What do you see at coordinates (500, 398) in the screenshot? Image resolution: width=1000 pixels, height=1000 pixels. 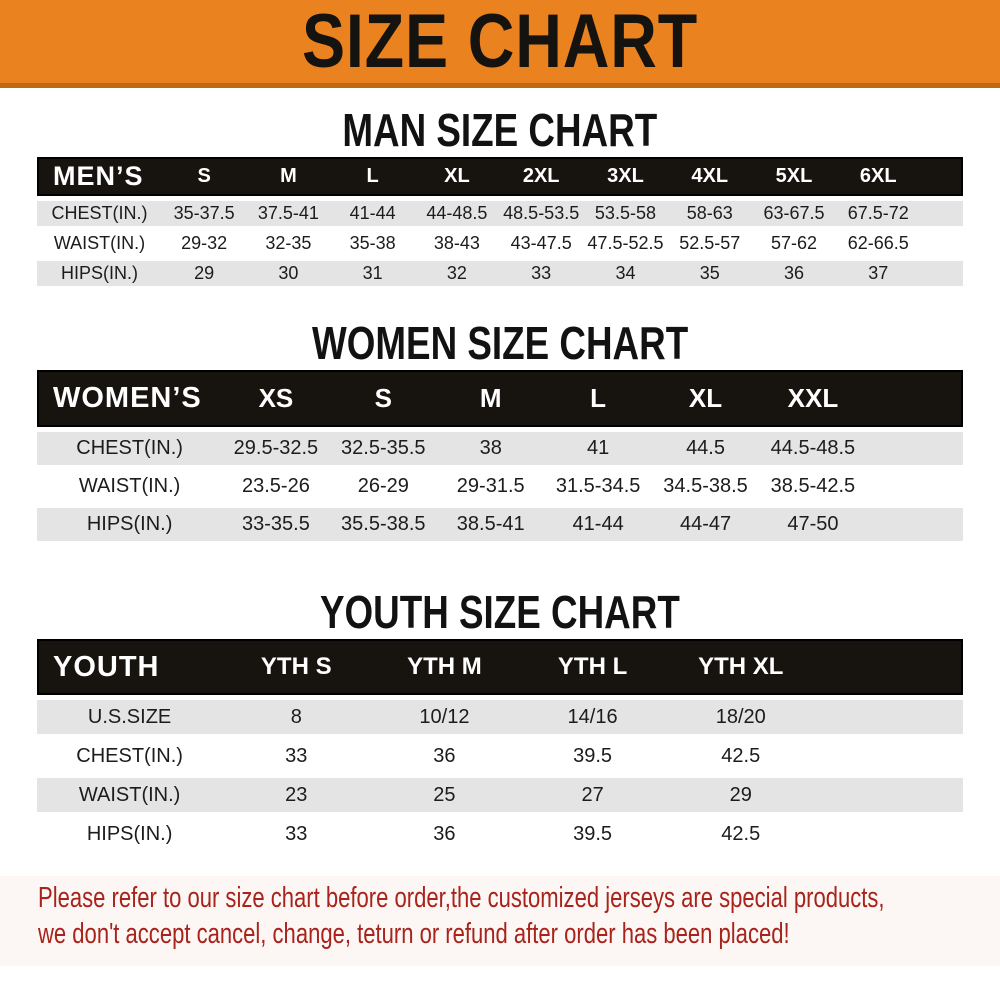 I see `table-header-row: WOMEN’S XS S M L XL XXL` at bounding box center [500, 398].